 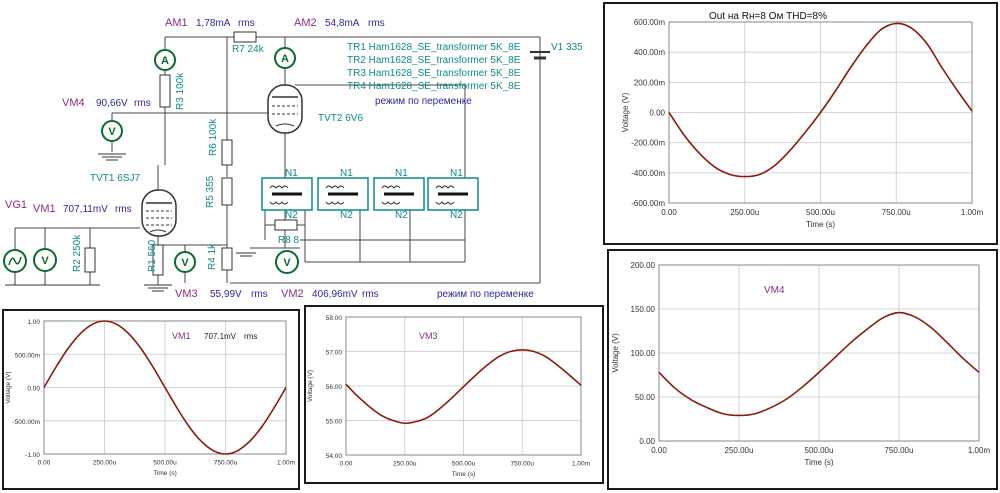 I want to click on tr3-n2-label: N2, so click(x=401, y=215).